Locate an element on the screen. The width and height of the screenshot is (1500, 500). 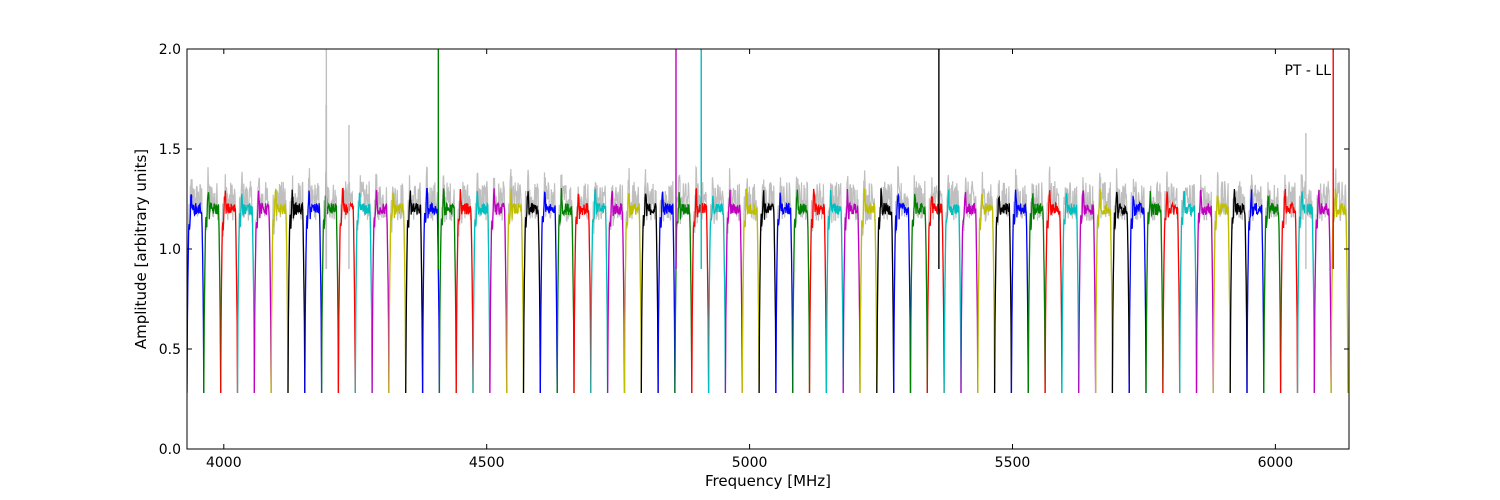
y-tick-label: 0.0 is located at coordinates (170, 450).